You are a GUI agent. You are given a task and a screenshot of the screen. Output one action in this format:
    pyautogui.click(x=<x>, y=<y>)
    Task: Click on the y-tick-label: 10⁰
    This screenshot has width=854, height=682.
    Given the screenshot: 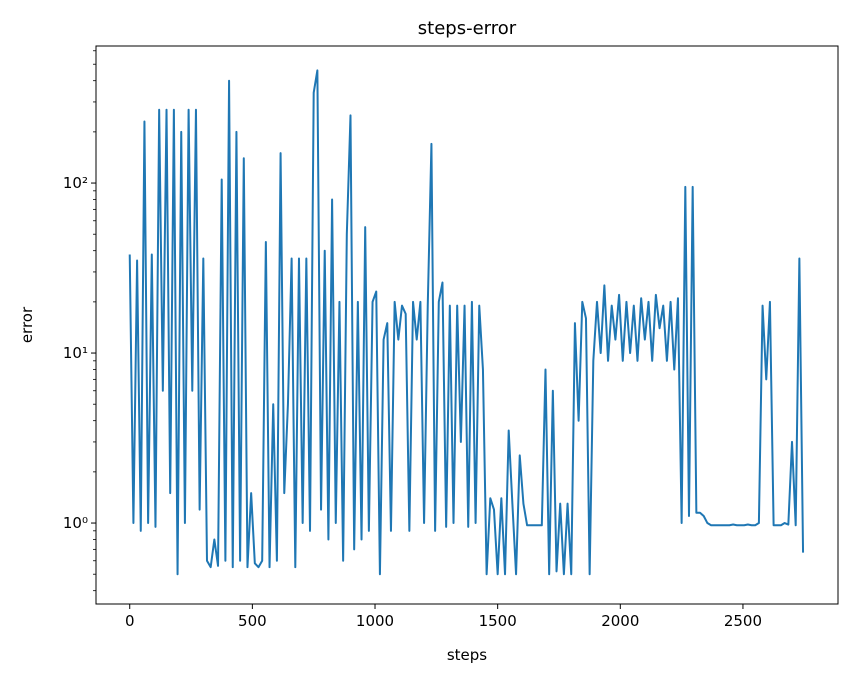 What is the action you would take?
    pyautogui.click(x=75, y=523)
    